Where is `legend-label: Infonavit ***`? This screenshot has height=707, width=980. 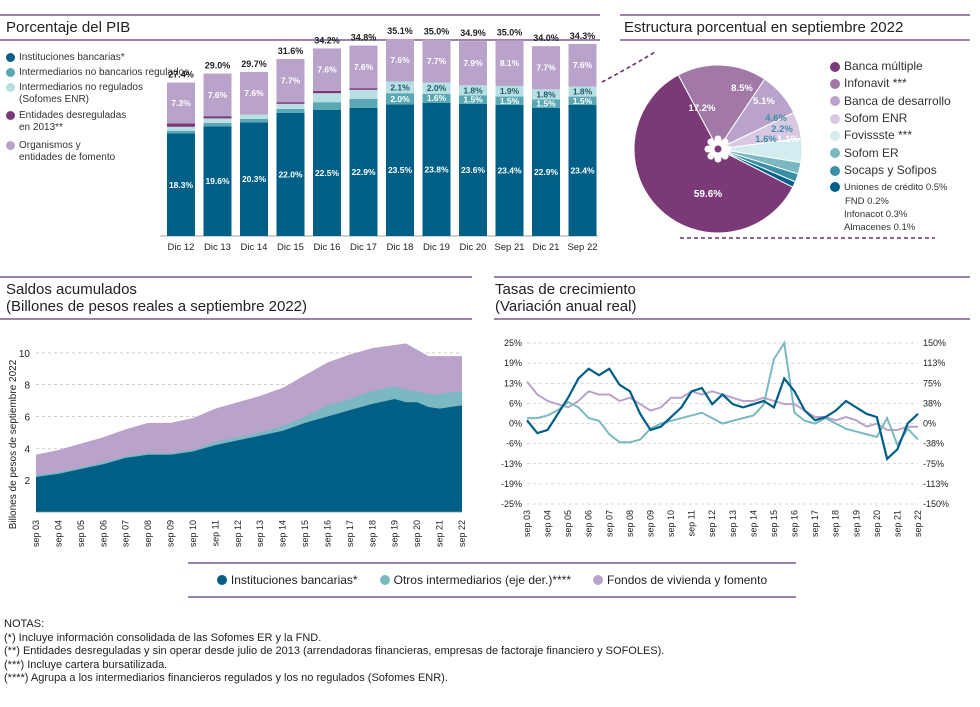
legend-label: Infonavit *** is located at coordinates (875, 83).